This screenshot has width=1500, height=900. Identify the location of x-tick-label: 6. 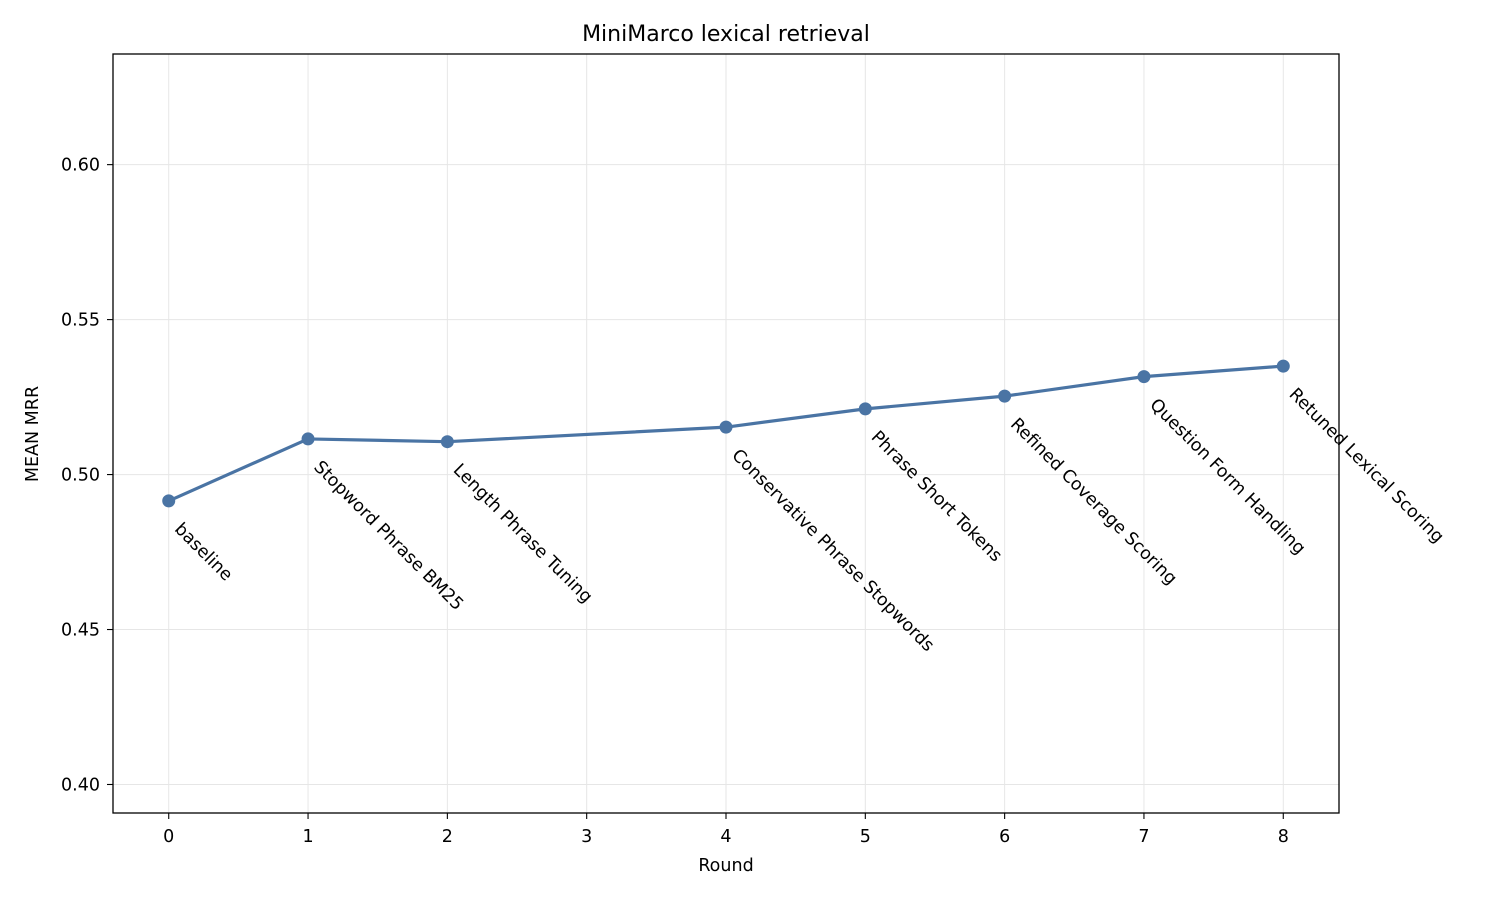
(1004, 837).